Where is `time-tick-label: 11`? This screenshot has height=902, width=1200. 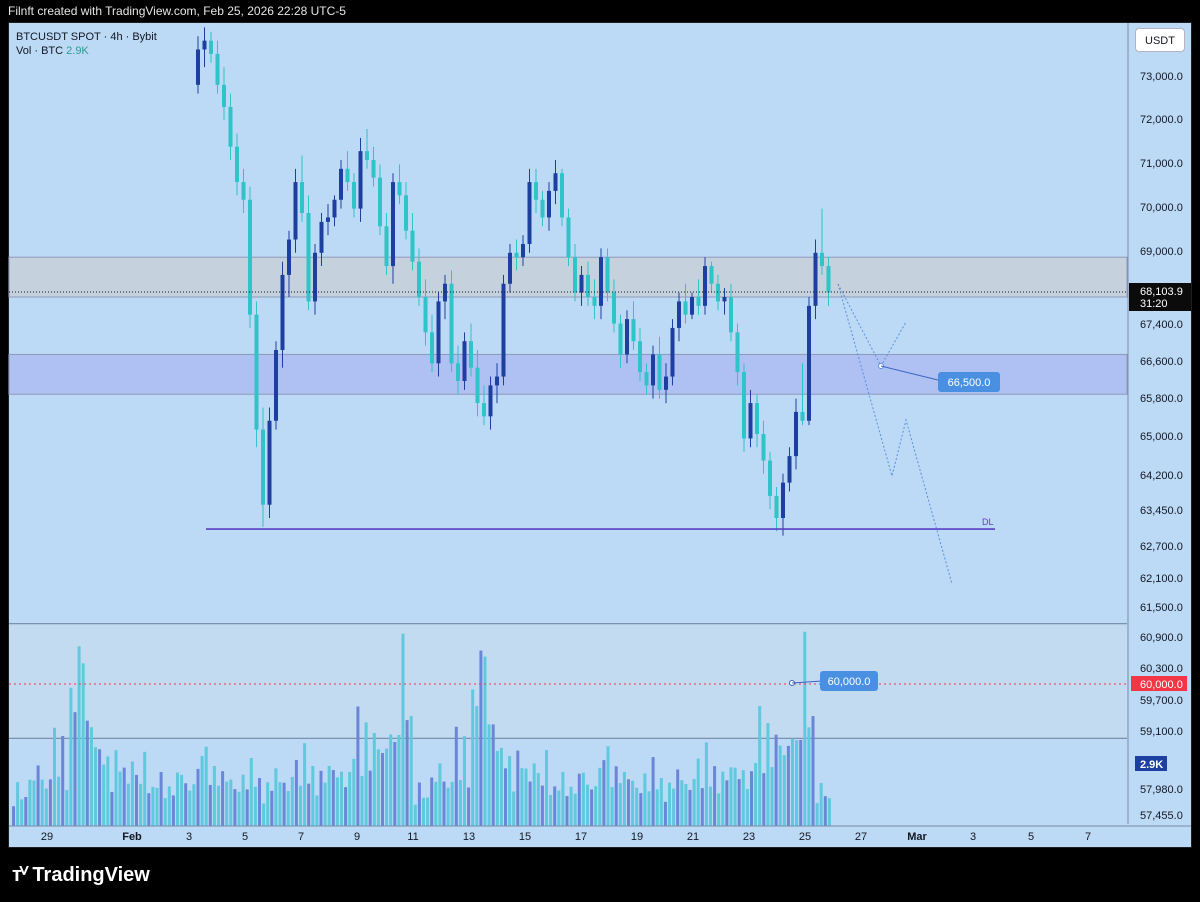
time-tick-label: 11 is located at coordinates (412, 837).